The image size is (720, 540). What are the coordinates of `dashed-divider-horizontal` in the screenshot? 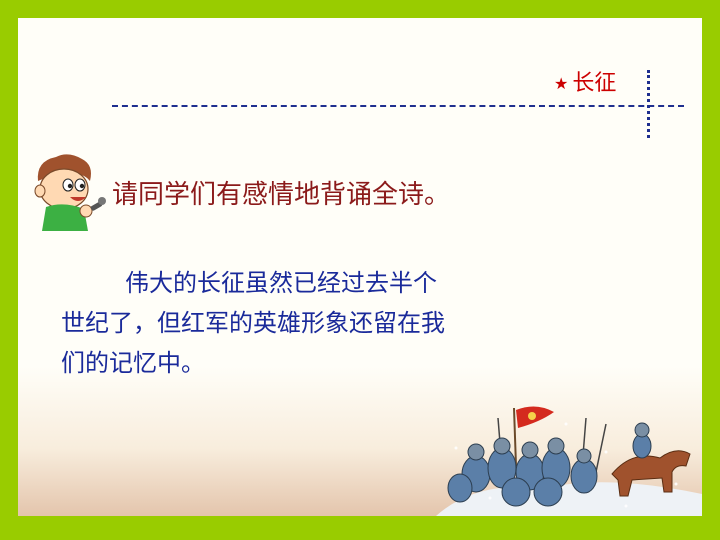 It's located at (398, 106).